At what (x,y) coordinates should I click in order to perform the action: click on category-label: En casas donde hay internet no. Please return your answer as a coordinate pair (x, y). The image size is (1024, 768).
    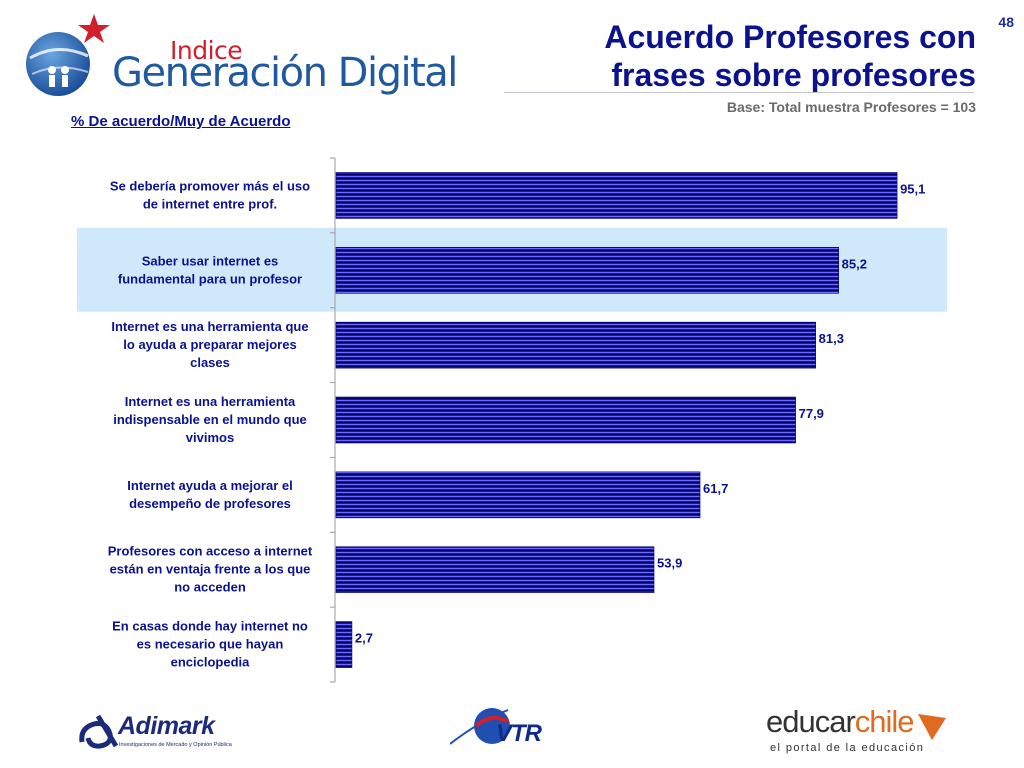
    Looking at the image, I should click on (210, 626).